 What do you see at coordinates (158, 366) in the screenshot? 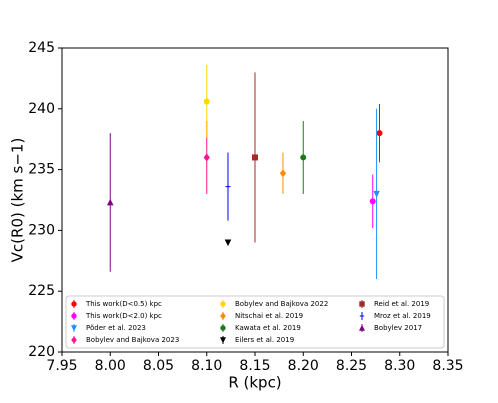
I see `x-tick-label: 8.05` at bounding box center [158, 366].